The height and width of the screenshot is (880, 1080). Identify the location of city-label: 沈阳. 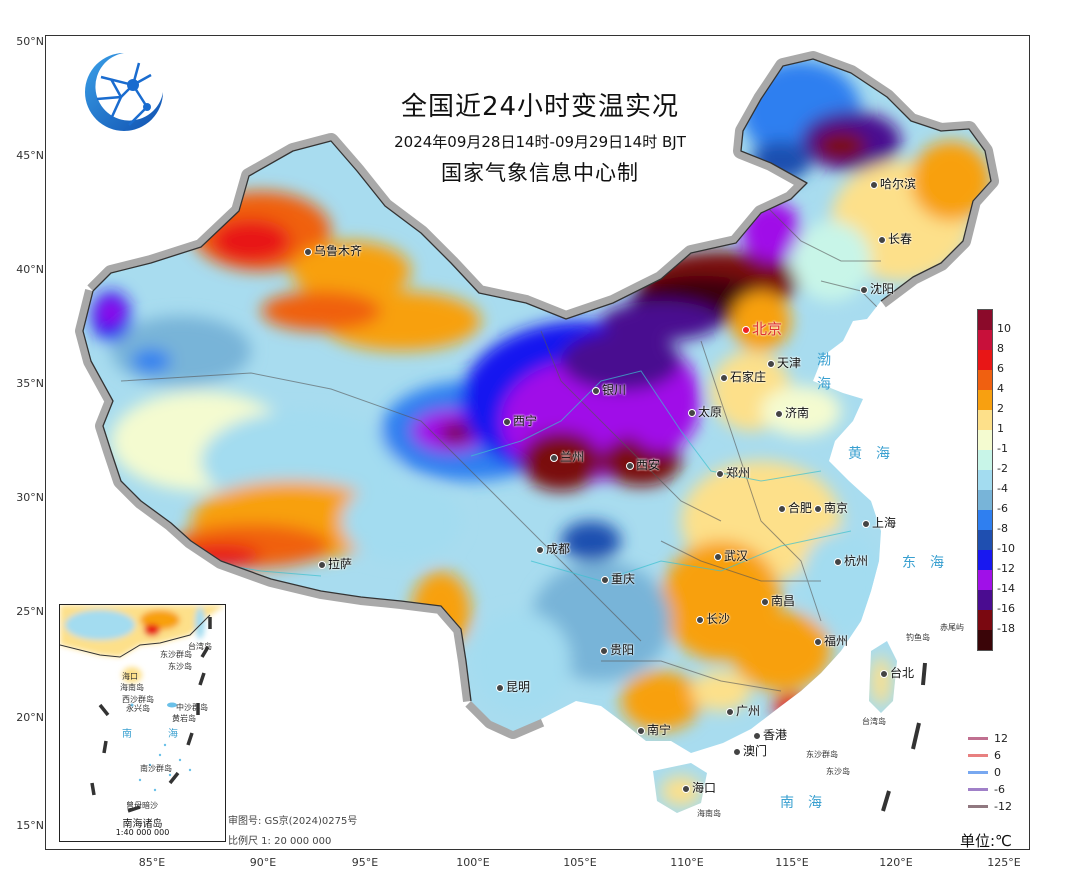
(877, 288).